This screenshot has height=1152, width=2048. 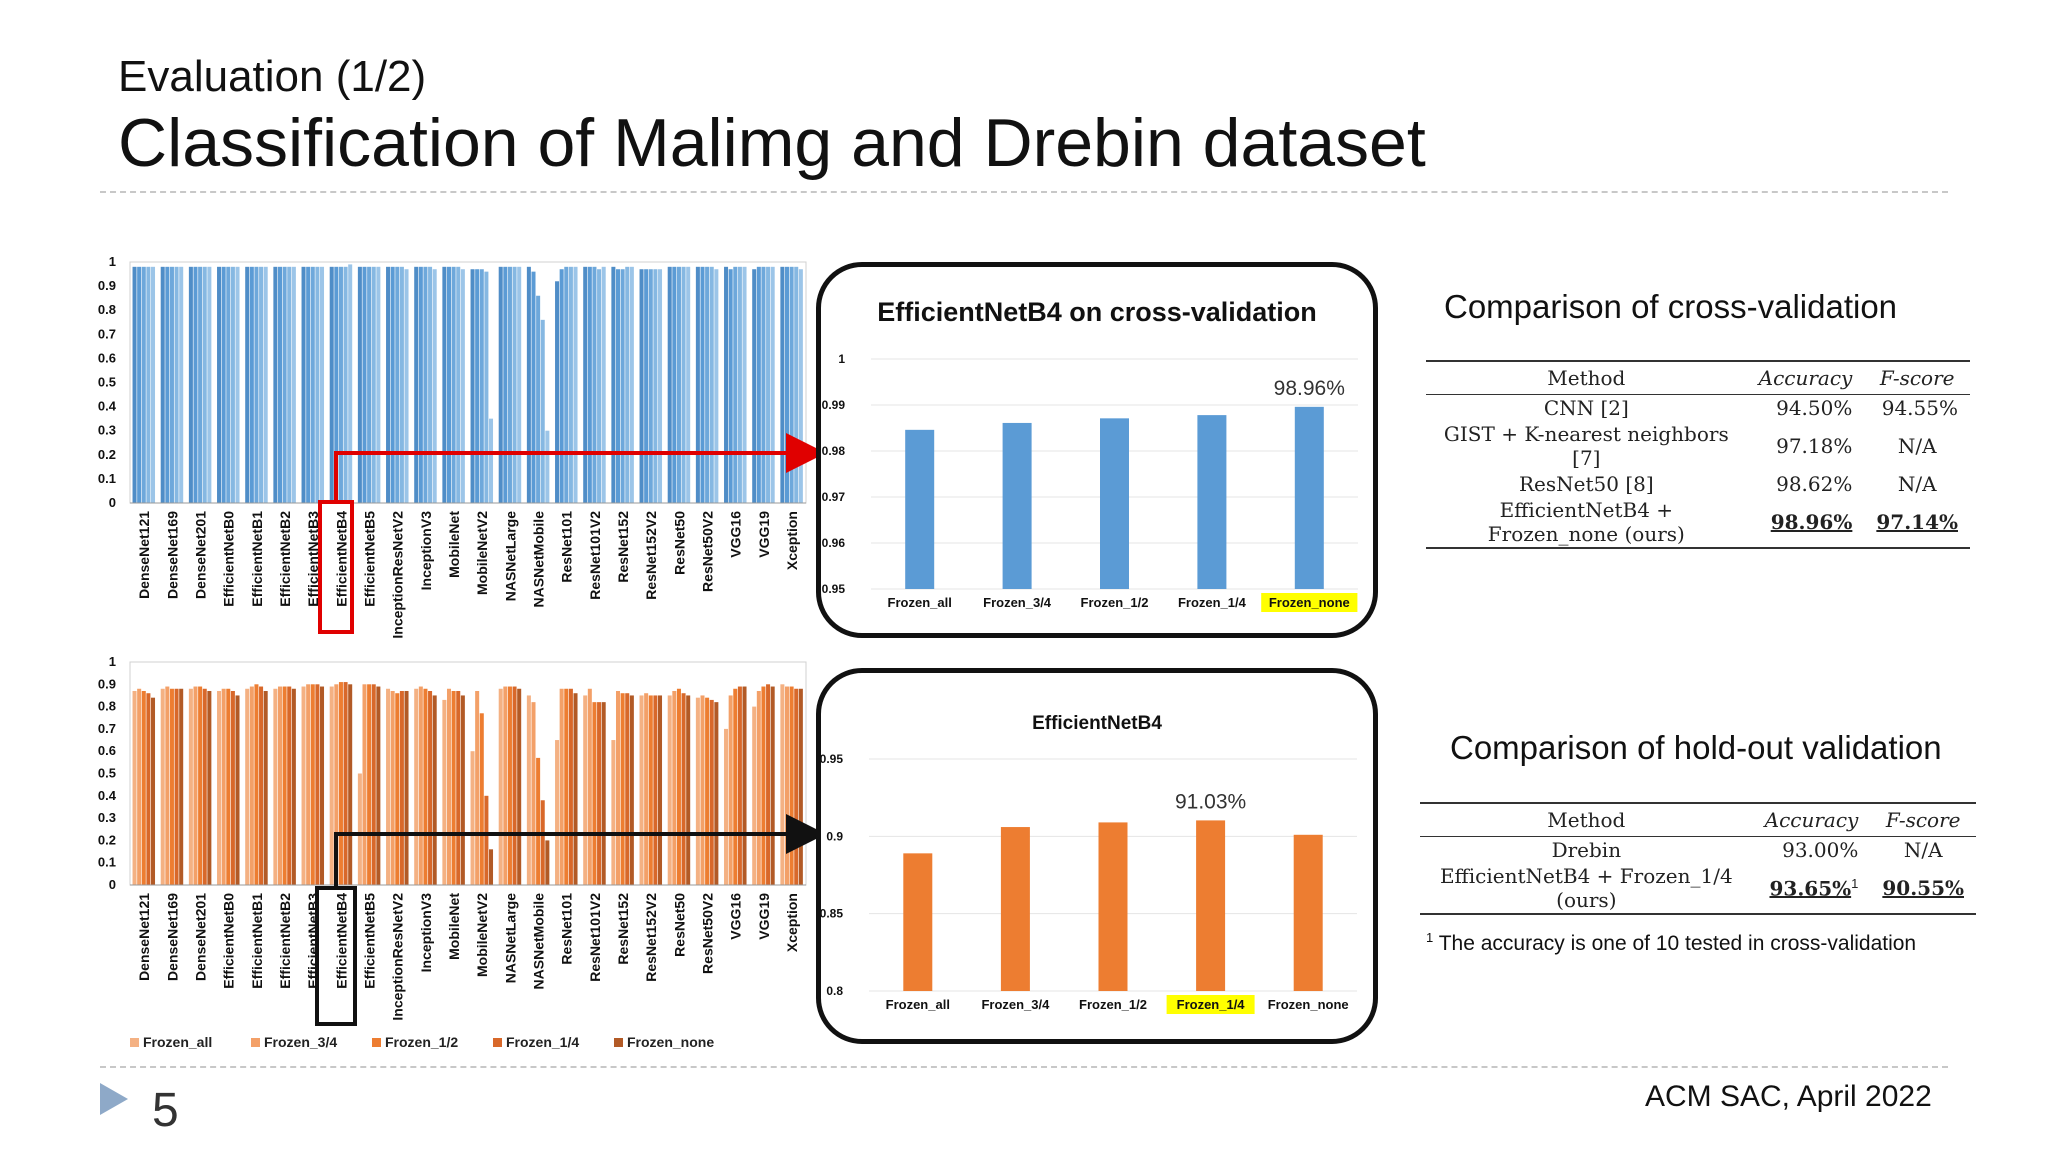 What do you see at coordinates (229, 941) in the screenshot?
I see `x-tick-label: EfficientNetB0` at bounding box center [229, 941].